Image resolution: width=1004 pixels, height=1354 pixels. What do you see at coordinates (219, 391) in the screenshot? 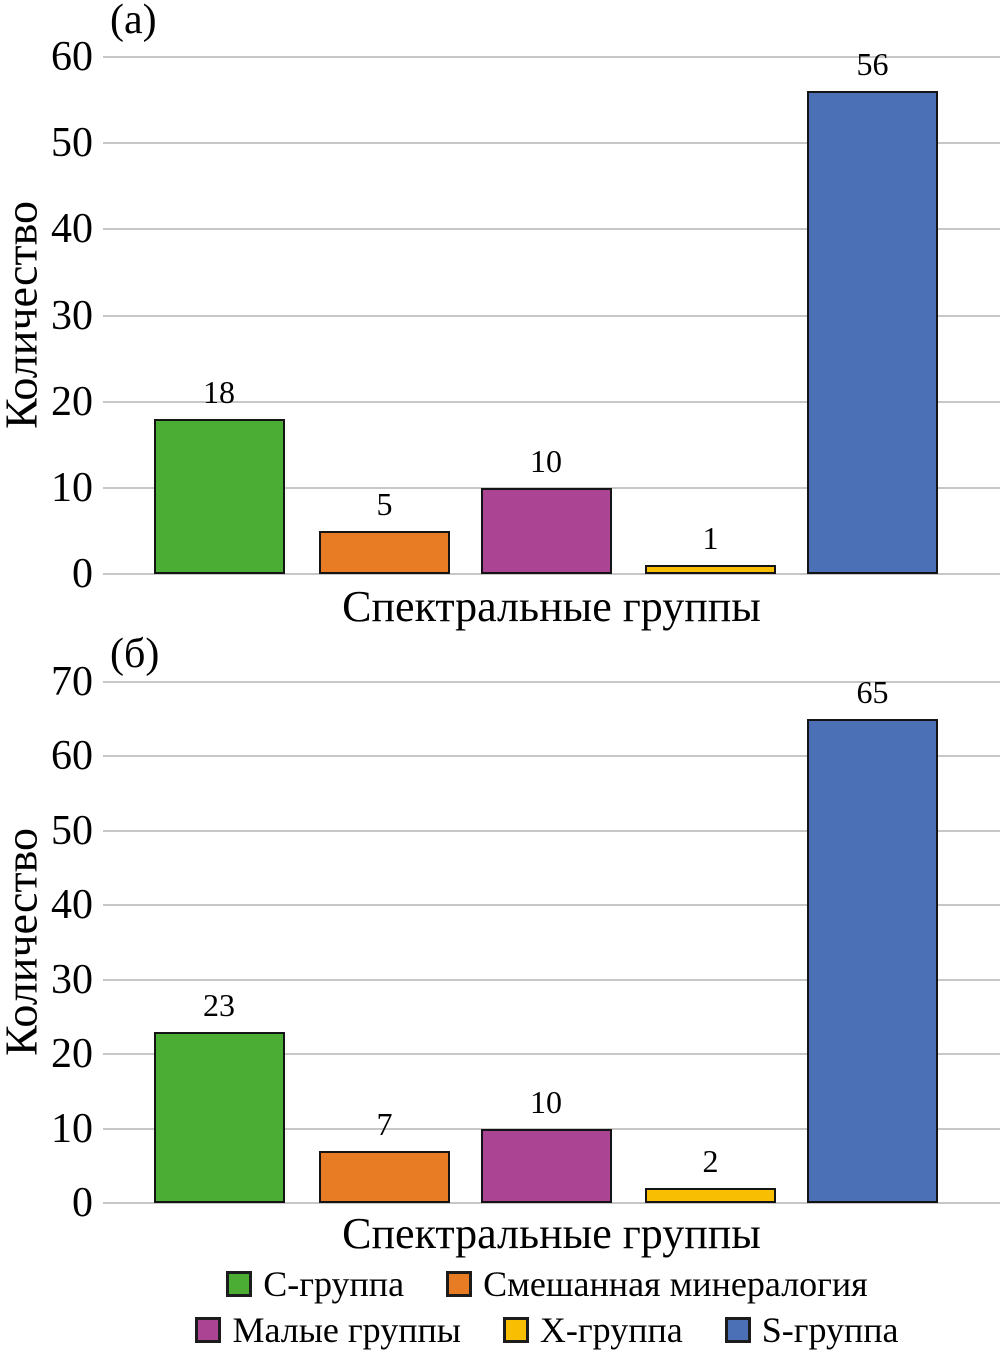
I see `bar-value-label: 18` at bounding box center [219, 391].